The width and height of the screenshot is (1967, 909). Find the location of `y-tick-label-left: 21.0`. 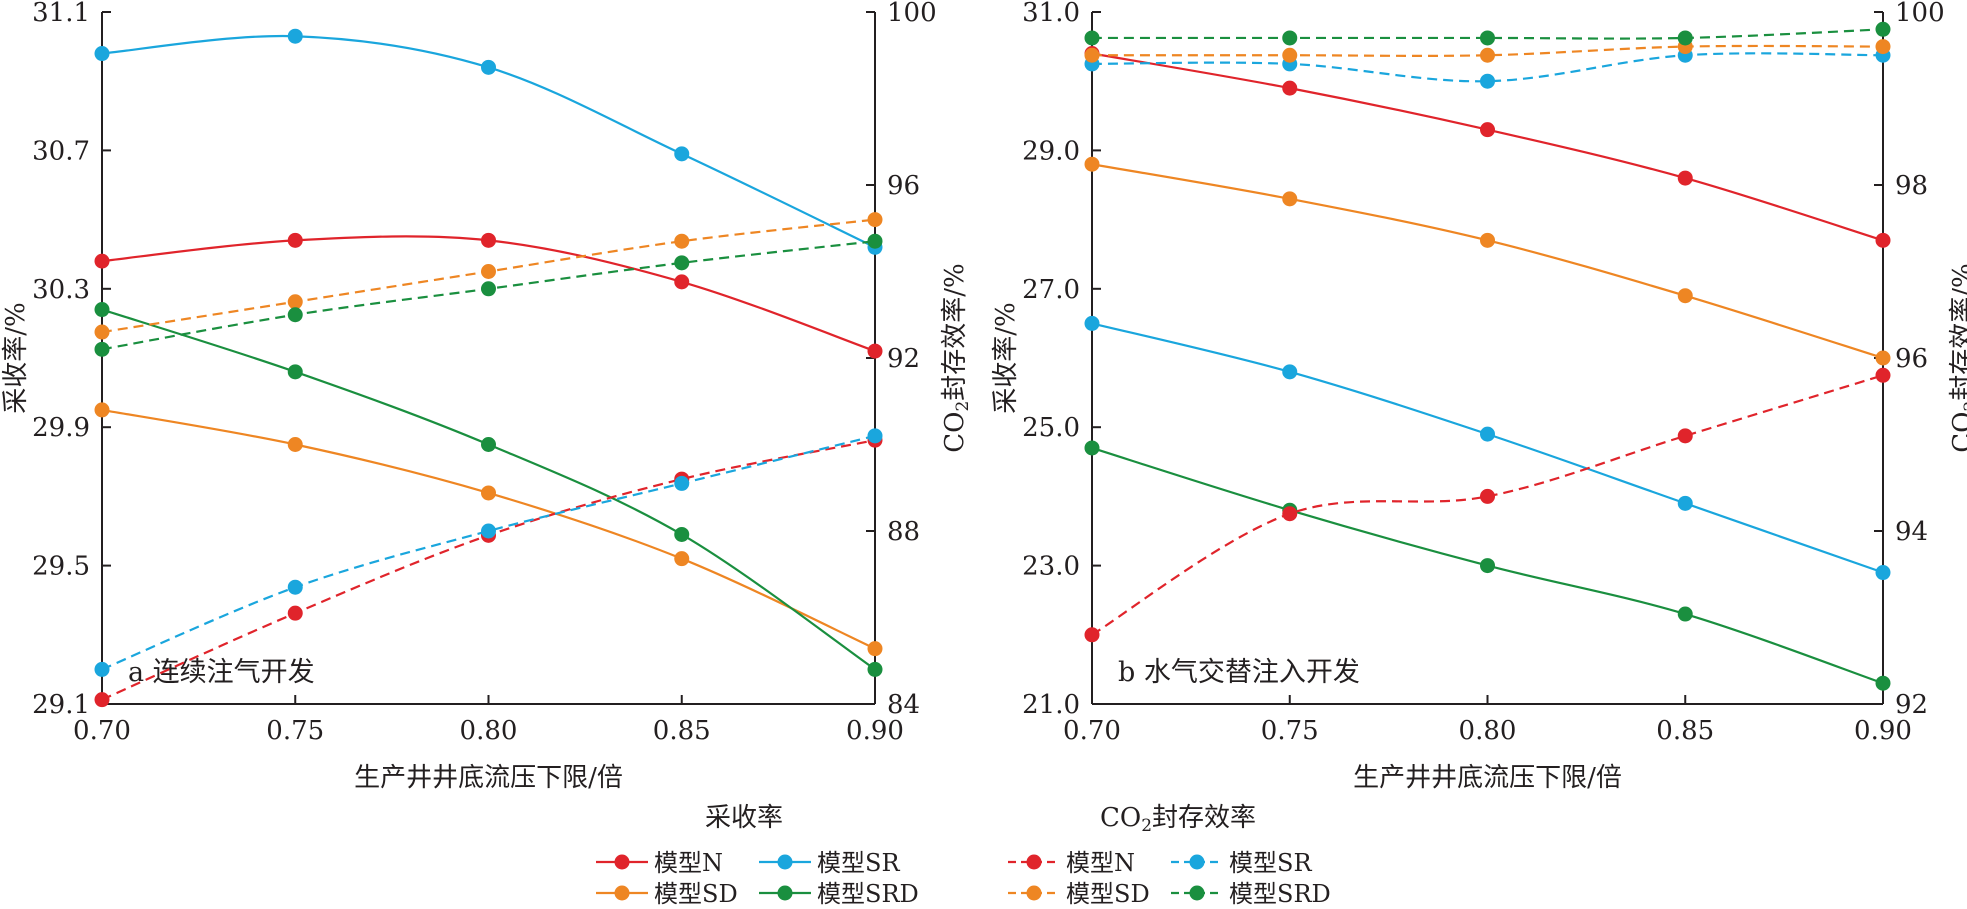

y-tick-label-left: 21.0 is located at coordinates (1051, 705).